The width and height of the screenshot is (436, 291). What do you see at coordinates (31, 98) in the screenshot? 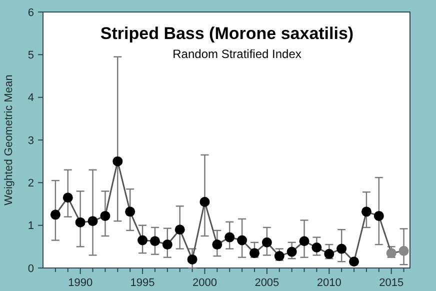
I see `y-tick-label: 4` at bounding box center [31, 98].